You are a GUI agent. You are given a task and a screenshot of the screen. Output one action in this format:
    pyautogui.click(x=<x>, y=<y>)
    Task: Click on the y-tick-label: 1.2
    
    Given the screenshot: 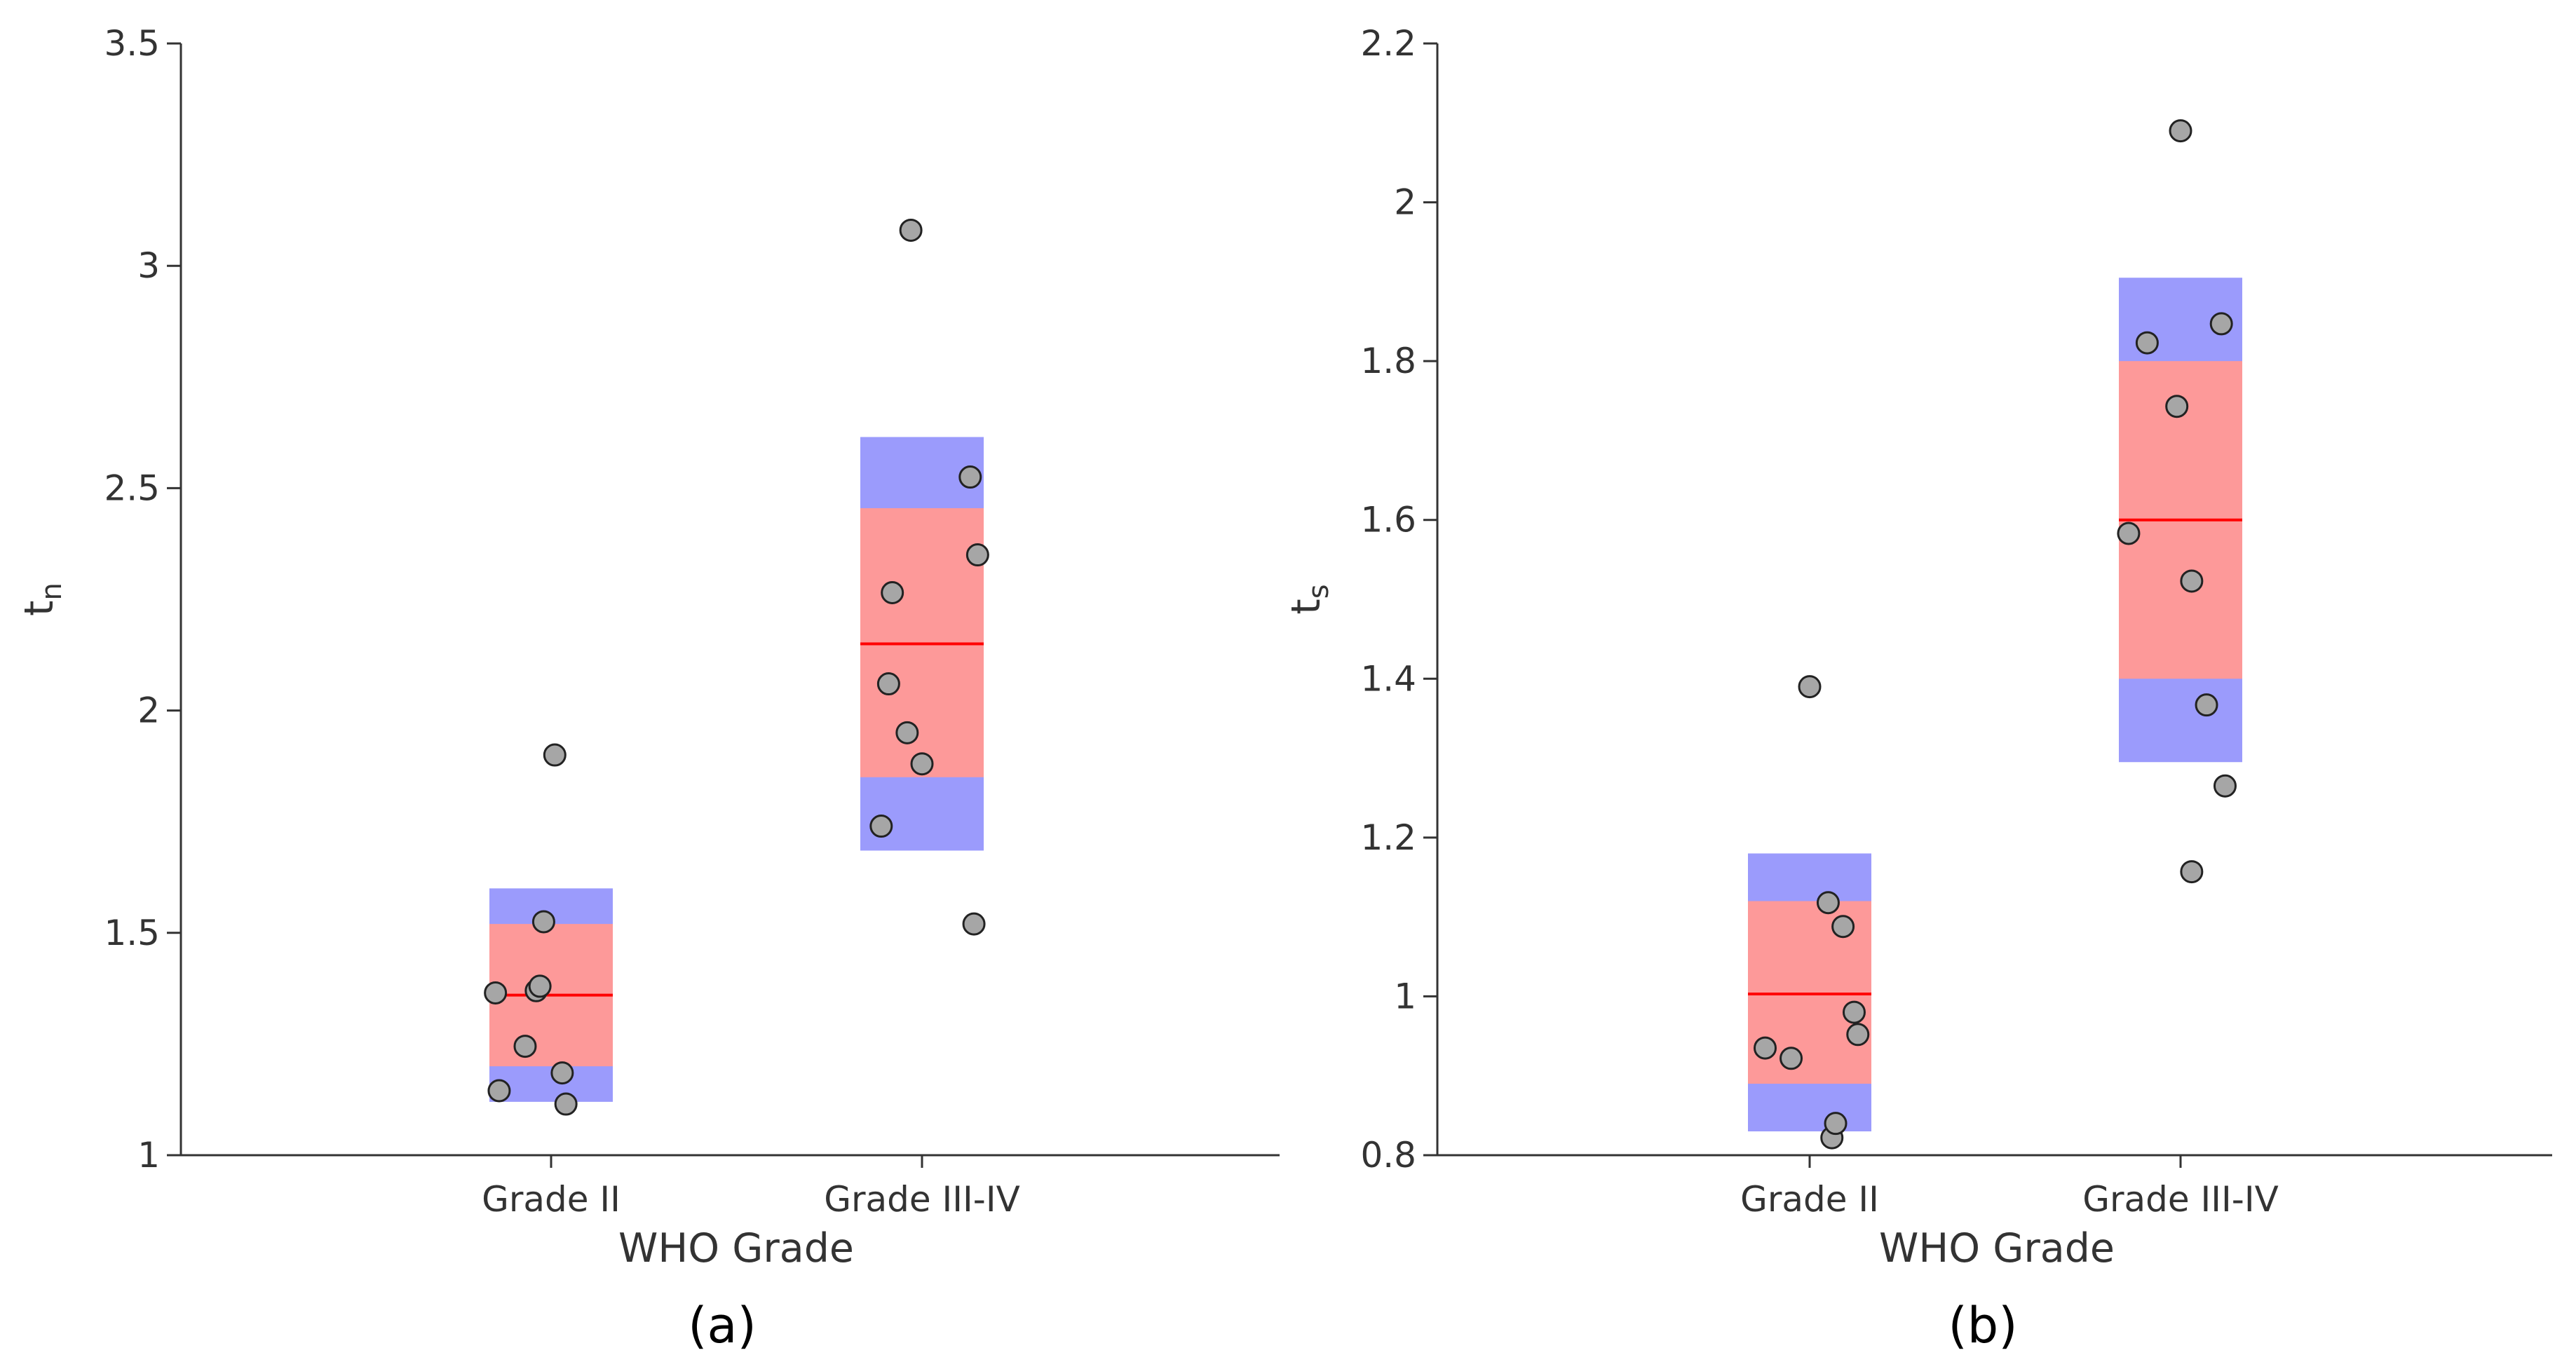 What is the action you would take?
    pyautogui.click(x=1388, y=838)
    